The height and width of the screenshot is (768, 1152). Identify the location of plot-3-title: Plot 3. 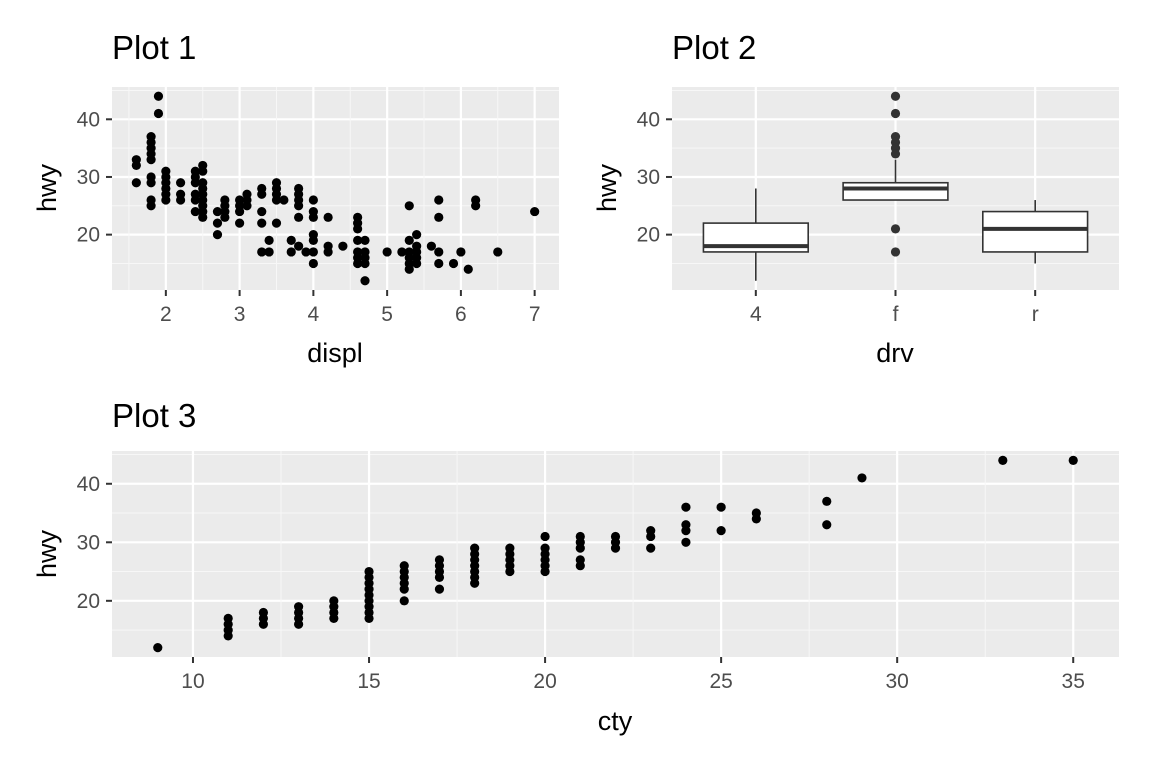
(154, 415).